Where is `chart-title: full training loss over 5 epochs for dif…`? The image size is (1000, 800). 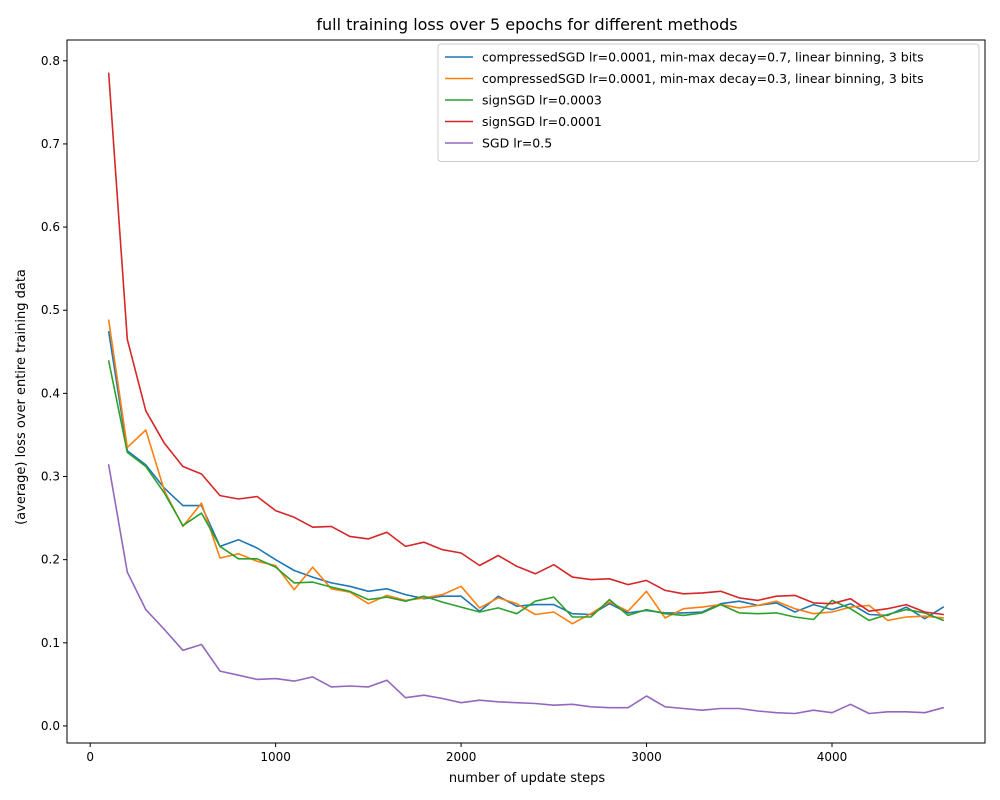 chart-title: full training loss over 5 epochs for dif… is located at coordinates (526, 24).